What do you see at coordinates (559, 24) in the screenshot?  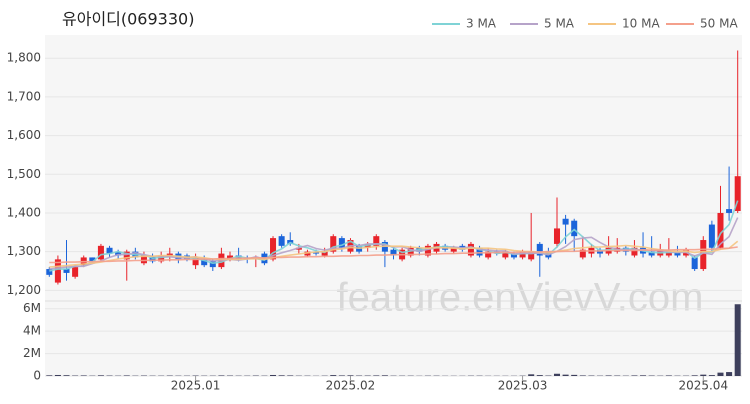 I see `legend-label: 5 MA` at bounding box center [559, 24].